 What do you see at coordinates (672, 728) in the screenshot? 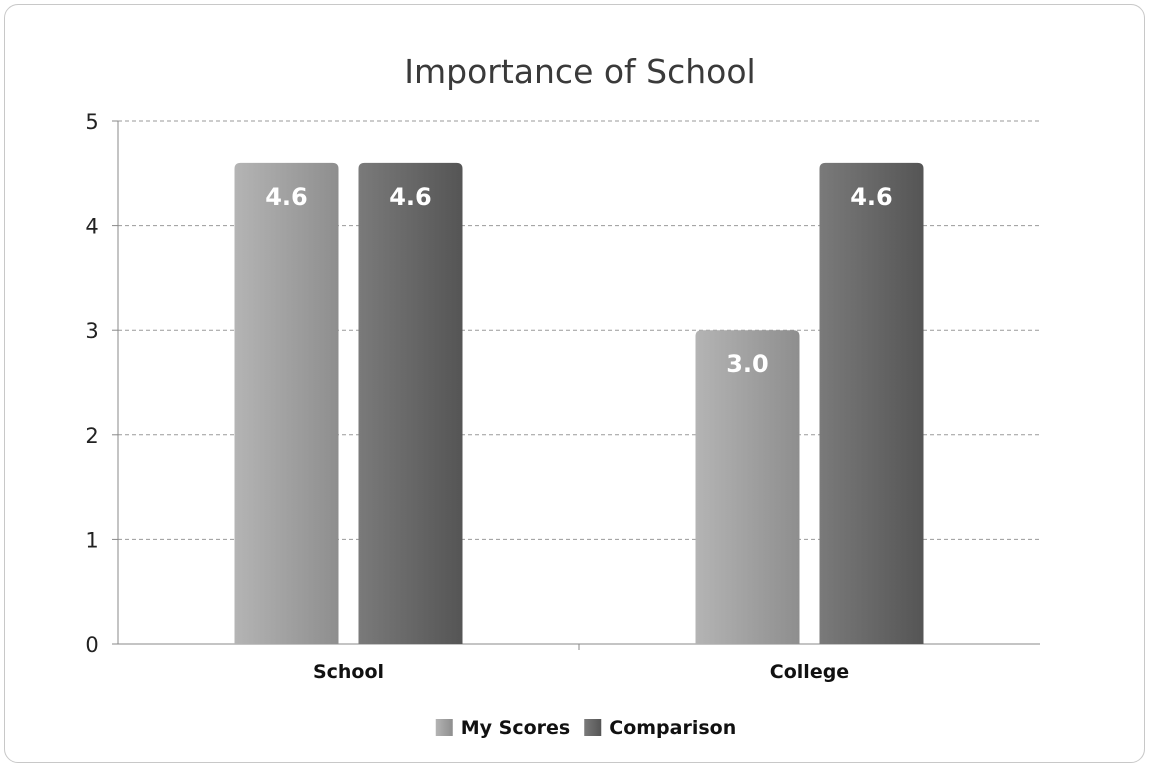
I see `legend-label: Comparison` at bounding box center [672, 728].